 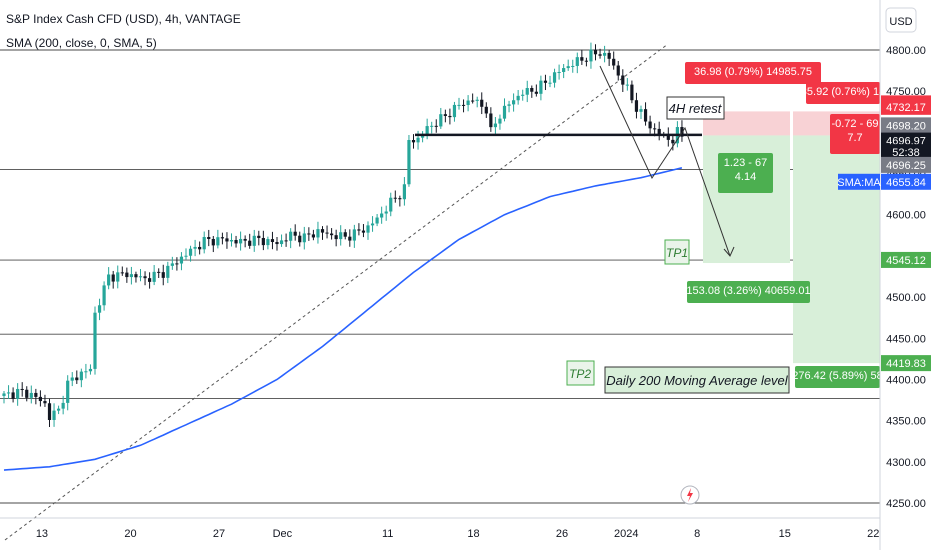 I want to click on retest-label-box, so click(x=695, y=108).